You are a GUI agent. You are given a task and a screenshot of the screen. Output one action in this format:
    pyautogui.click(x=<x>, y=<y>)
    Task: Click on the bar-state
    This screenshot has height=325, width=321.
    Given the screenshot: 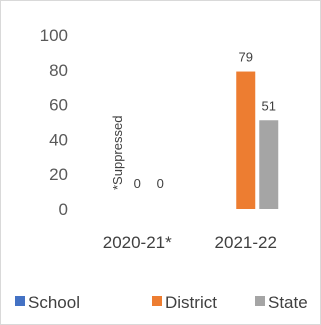 What is the action you would take?
    pyautogui.click(x=269, y=164)
    